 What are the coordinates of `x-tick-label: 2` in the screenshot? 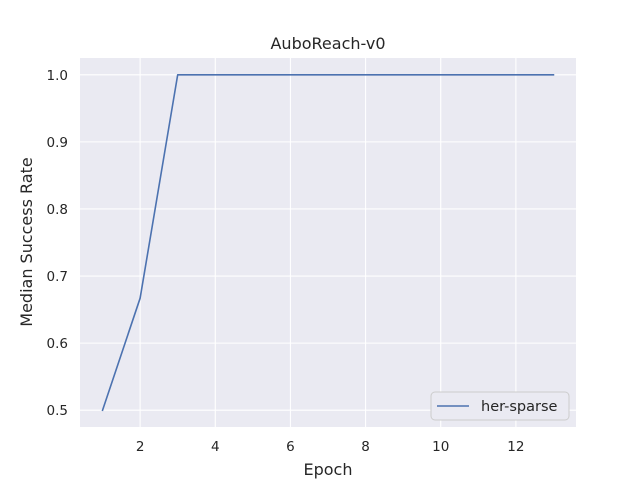 It's located at (140, 447).